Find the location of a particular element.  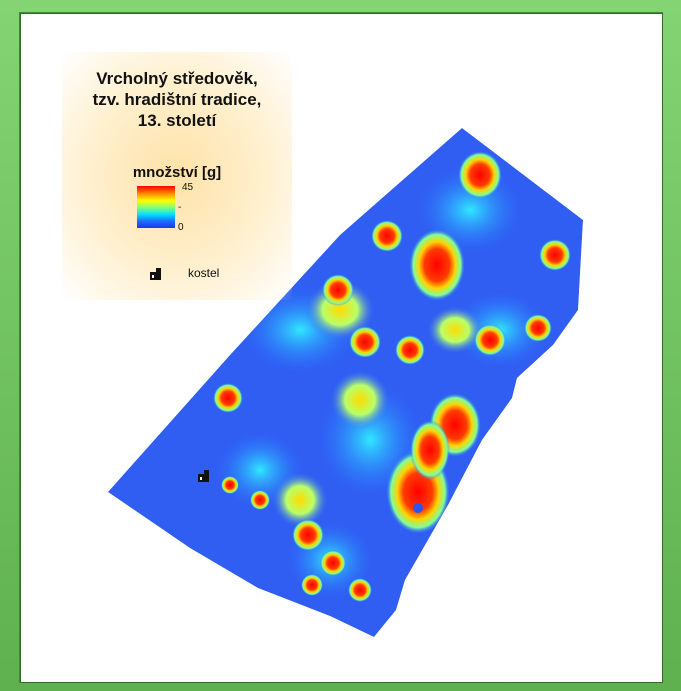

color-scale-bar is located at coordinates (156, 207).